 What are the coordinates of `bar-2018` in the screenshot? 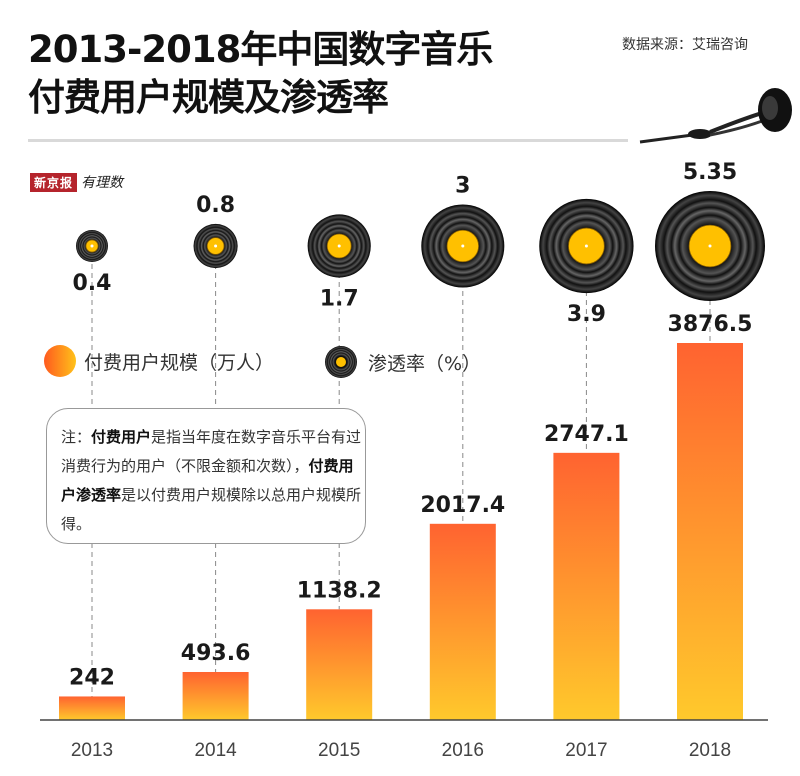 It's located at (710, 531).